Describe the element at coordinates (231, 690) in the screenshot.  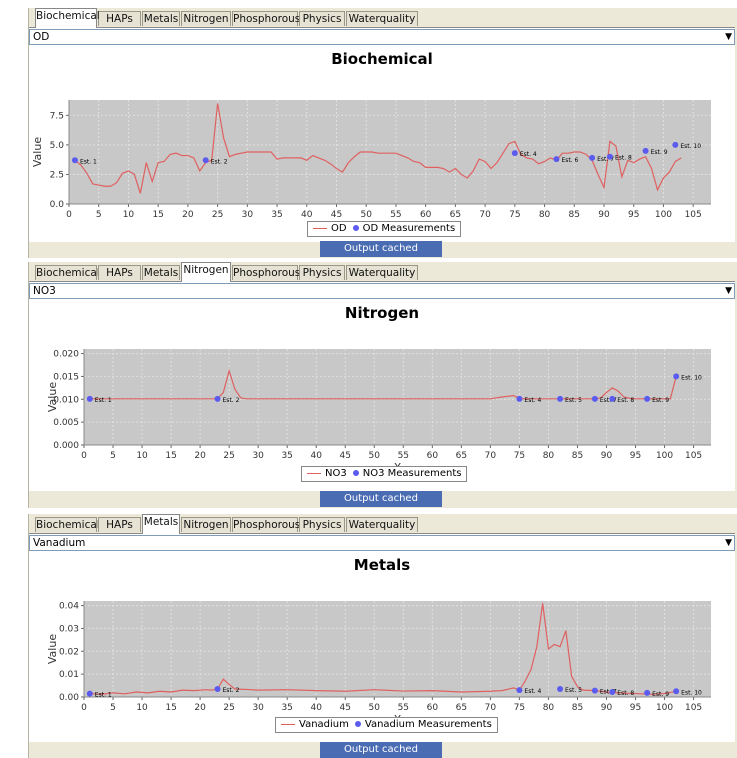
I see `point-label: Est. 2` at that location.